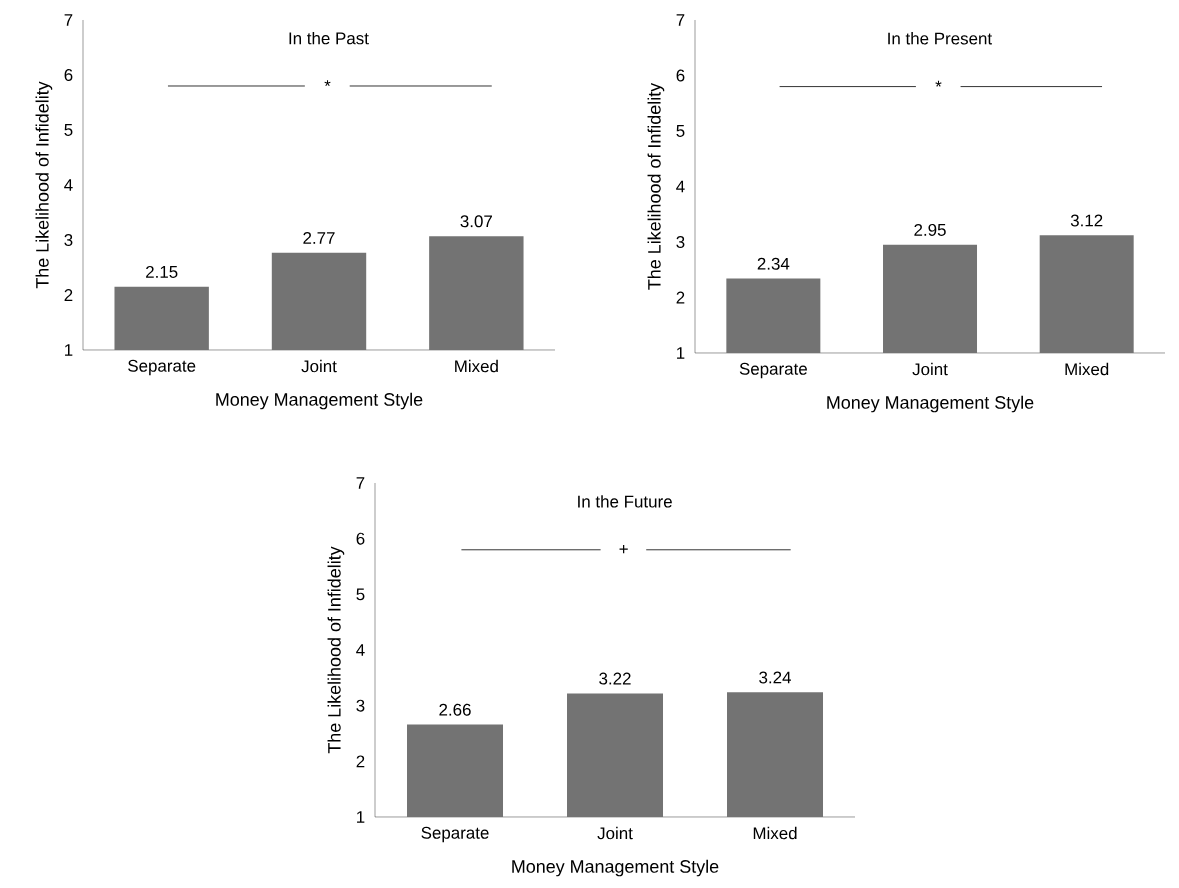  What do you see at coordinates (775, 677) in the screenshot?
I see `data-label: 3.24` at bounding box center [775, 677].